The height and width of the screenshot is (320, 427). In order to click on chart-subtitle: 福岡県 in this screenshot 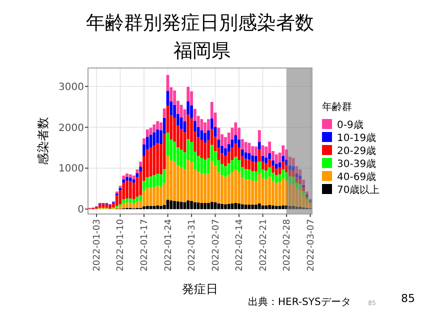, I will do `click(202, 51)`.